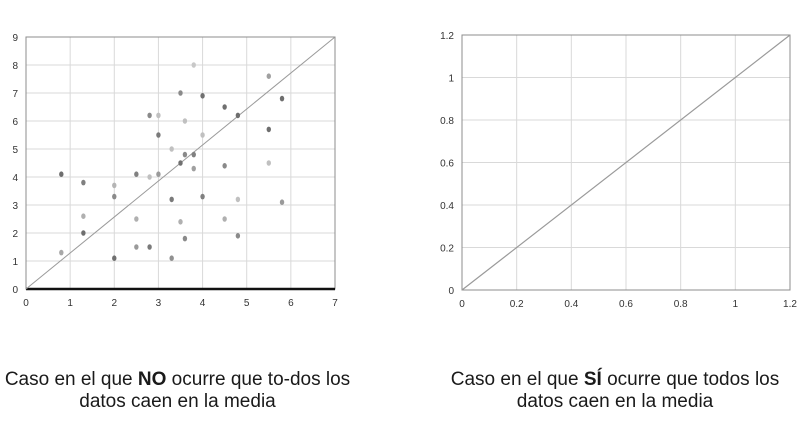 The width and height of the screenshot is (809, 436). Describe the element at coordinates (70, 303) in the screenshot. I see `scatter-x-tick-label: 1` at that location.